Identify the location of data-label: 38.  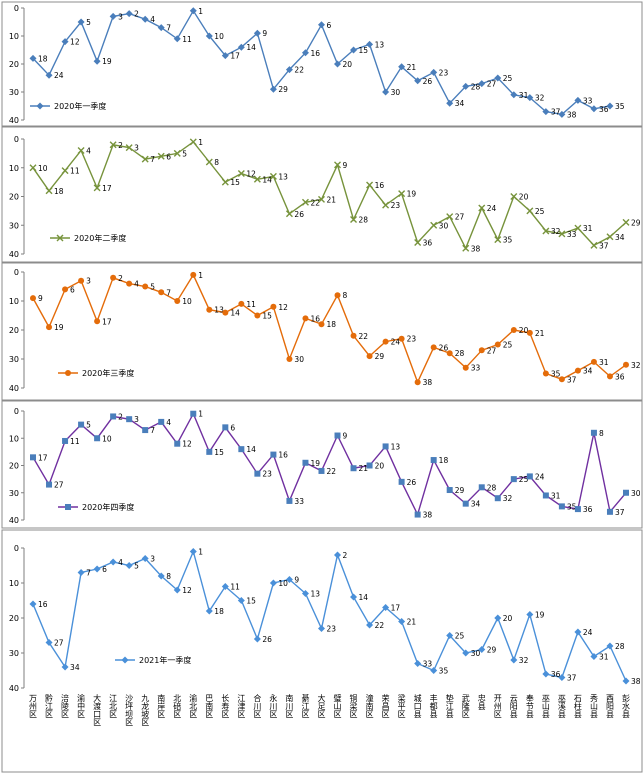
(476, 248).